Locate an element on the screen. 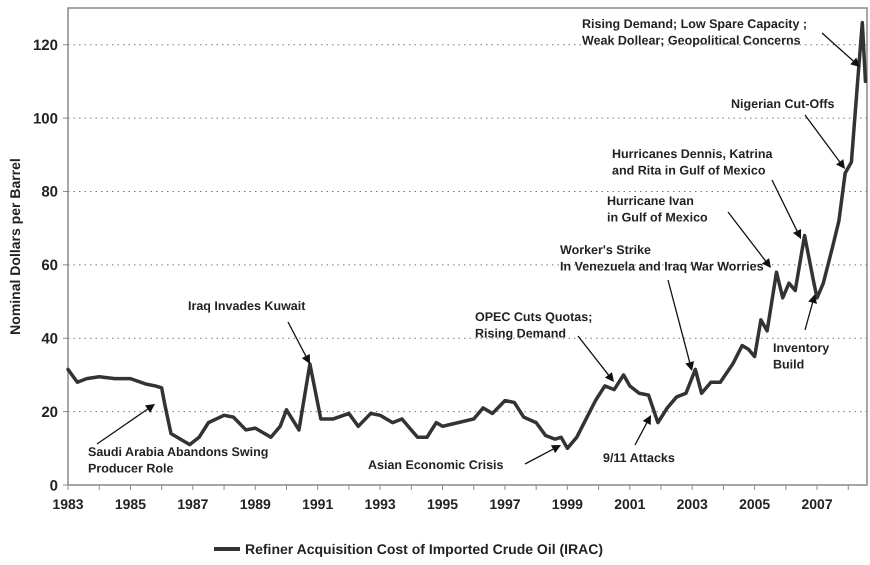  y-tick-label: 40 is located at coordinates (49, 339).